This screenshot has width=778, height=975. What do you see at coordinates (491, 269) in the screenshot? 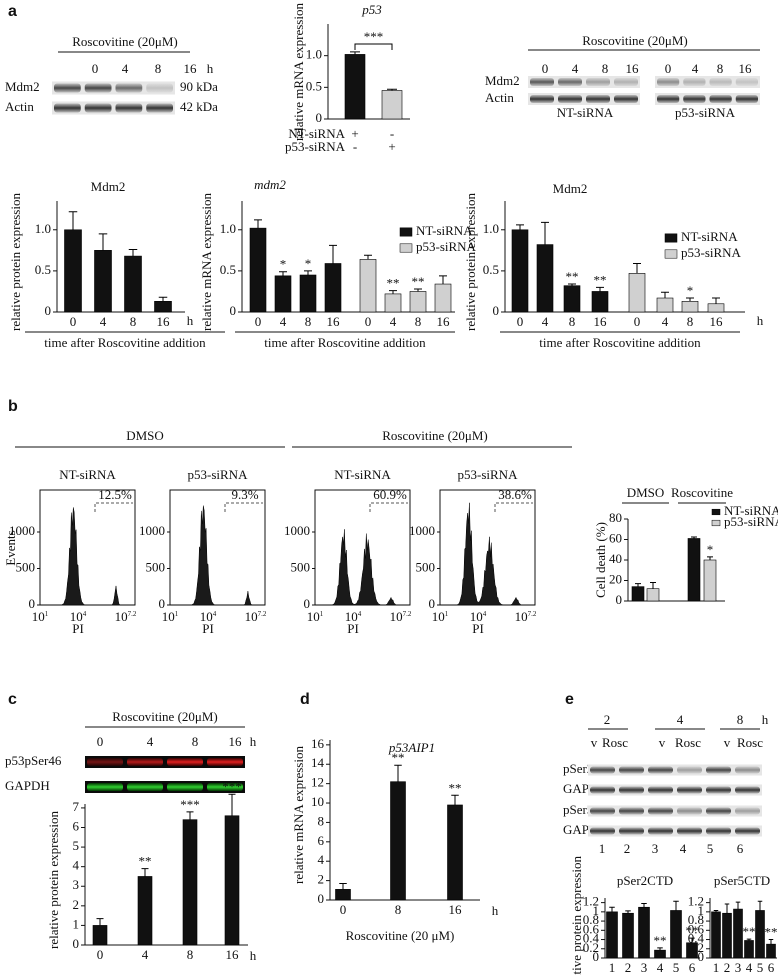
I see `y-tick-label: 0.5` at bounding box center [491, 269].